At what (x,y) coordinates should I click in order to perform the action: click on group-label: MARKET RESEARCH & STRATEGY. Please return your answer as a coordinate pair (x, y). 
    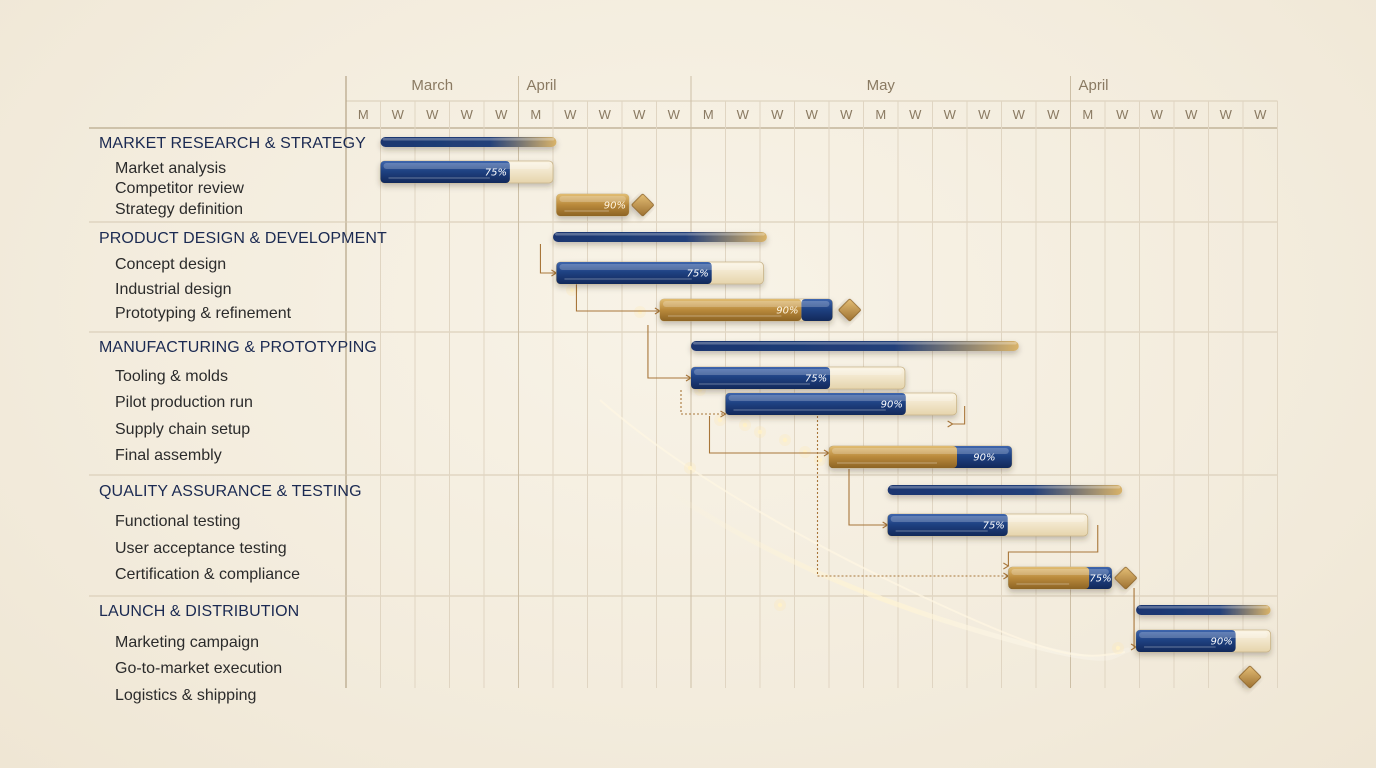
    Looking at the image, I should click on (232, 143).